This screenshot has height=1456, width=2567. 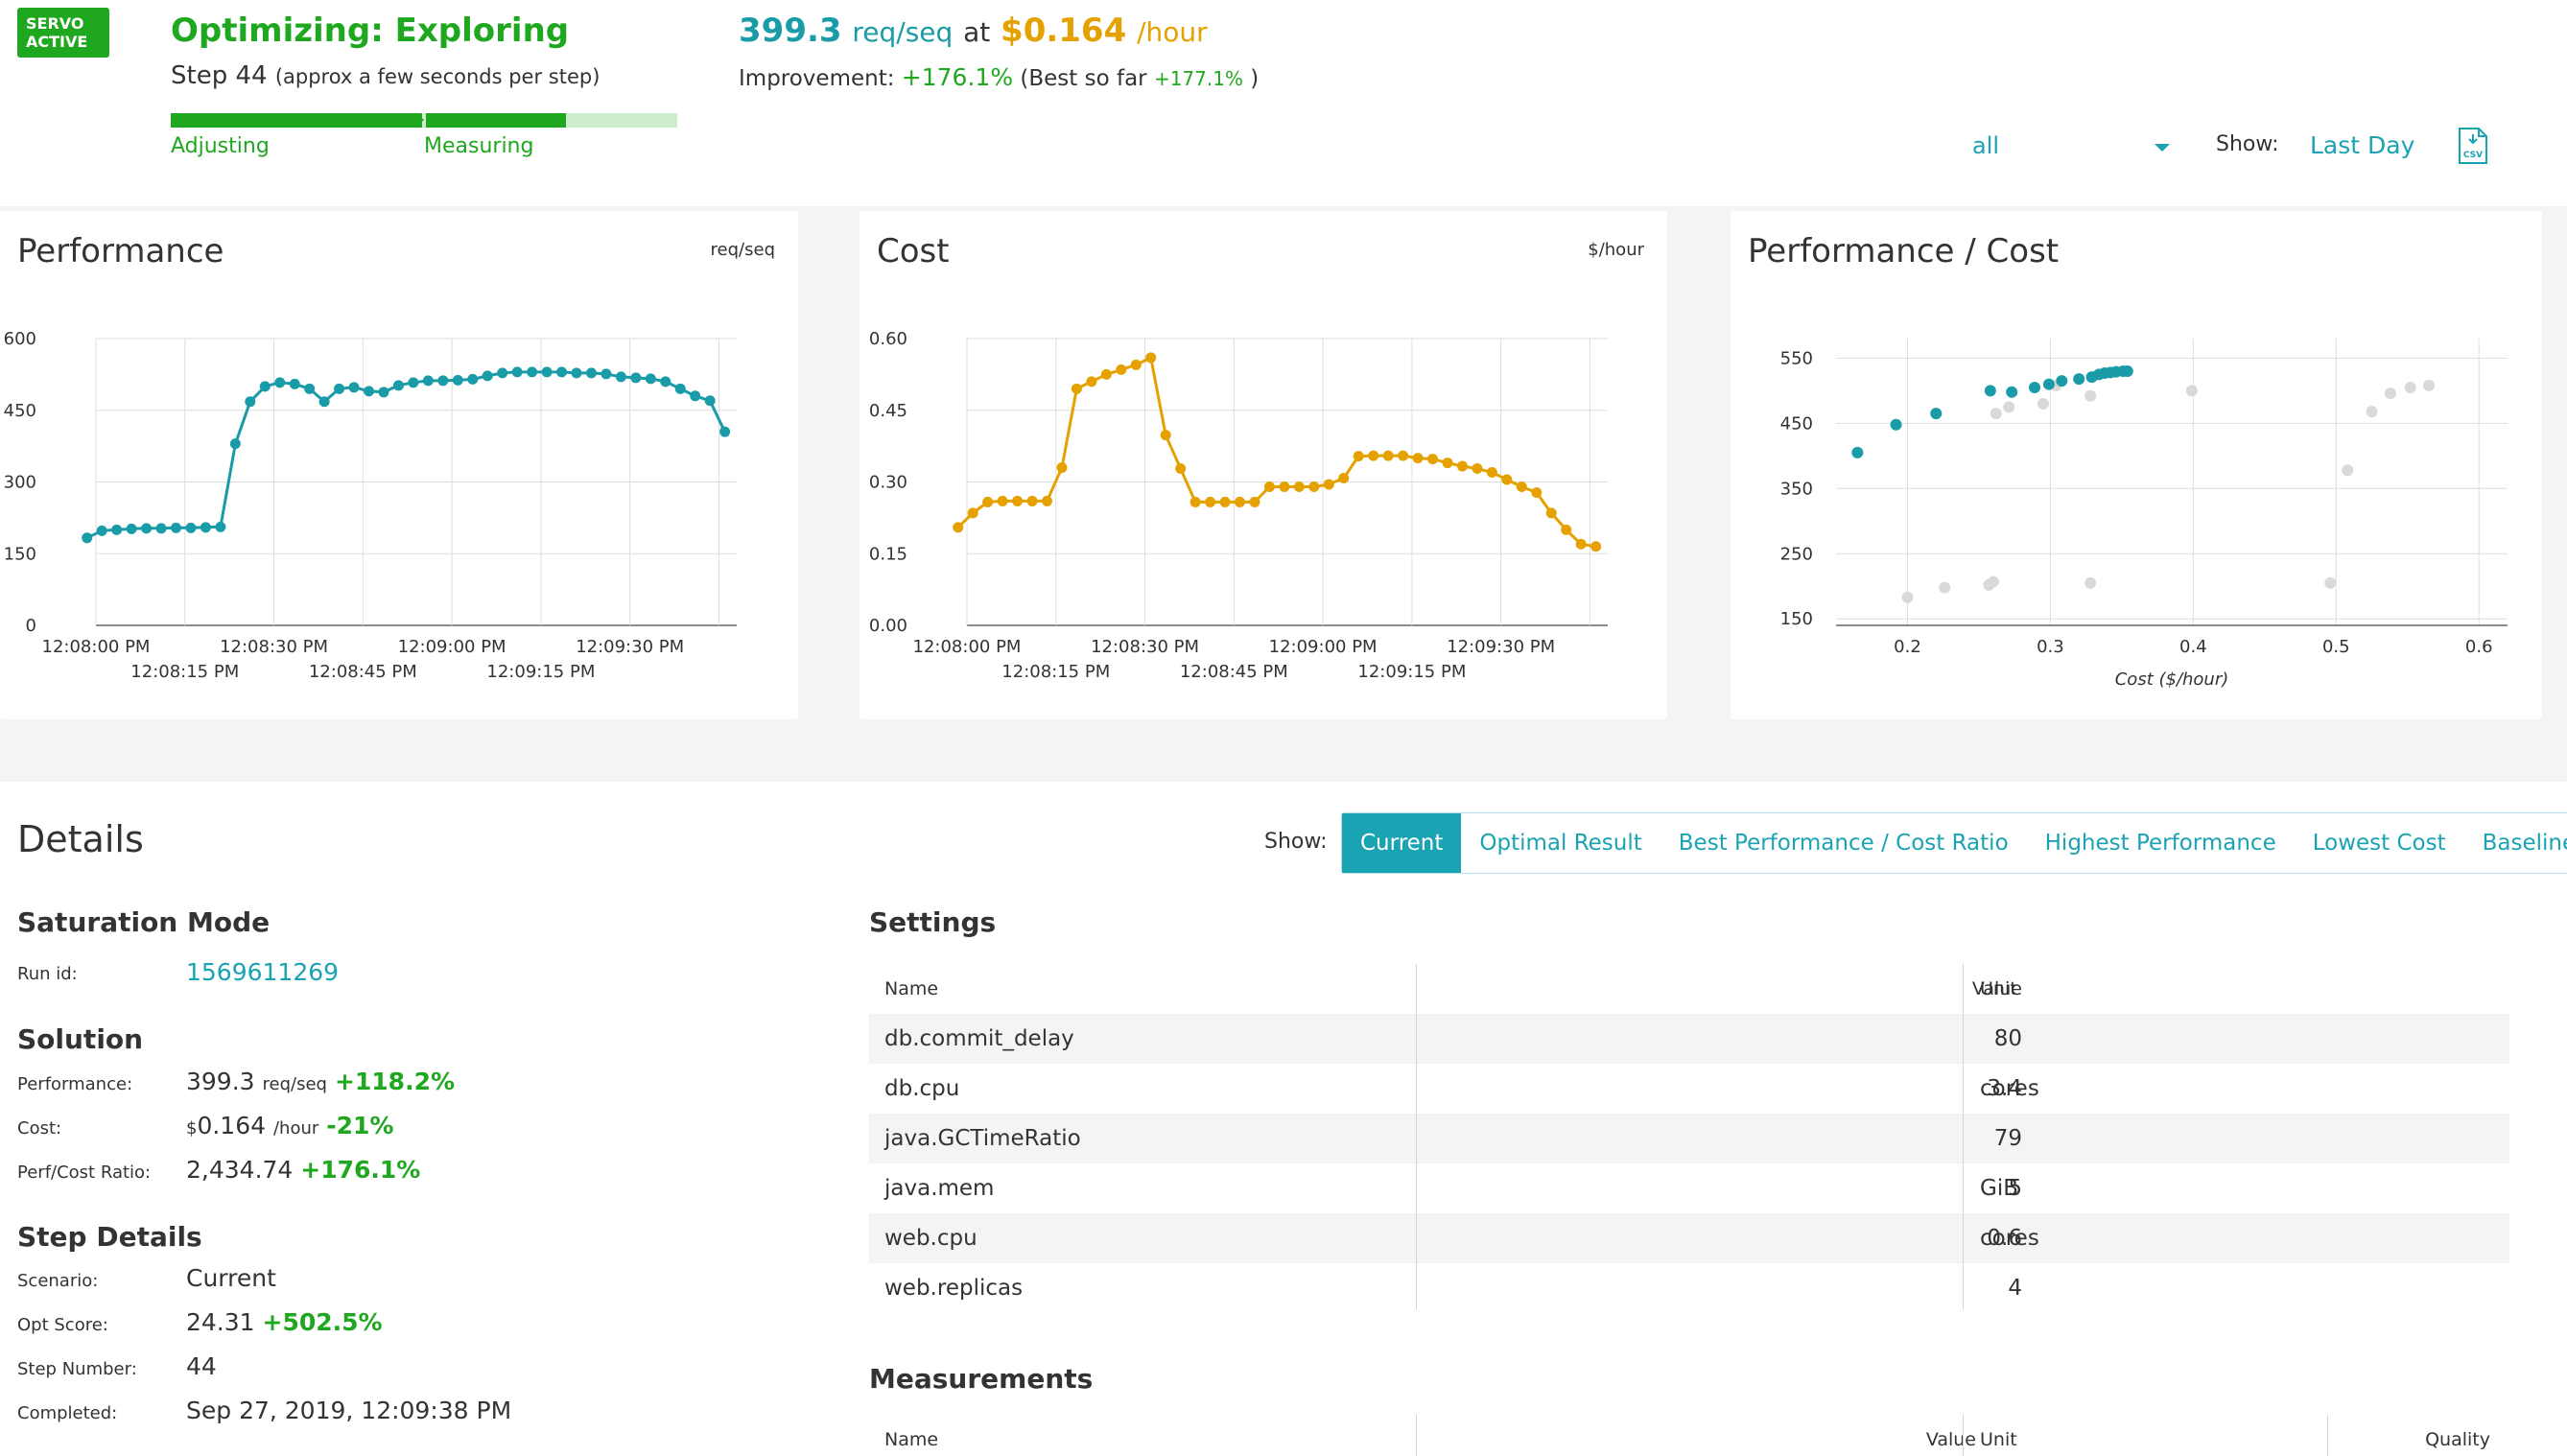 What do you see at coordinates (1689, 1436) in the screenshot?
I see `measurements-header-row: Name Value Unit Quality` at bounding box center [1689, 1436].